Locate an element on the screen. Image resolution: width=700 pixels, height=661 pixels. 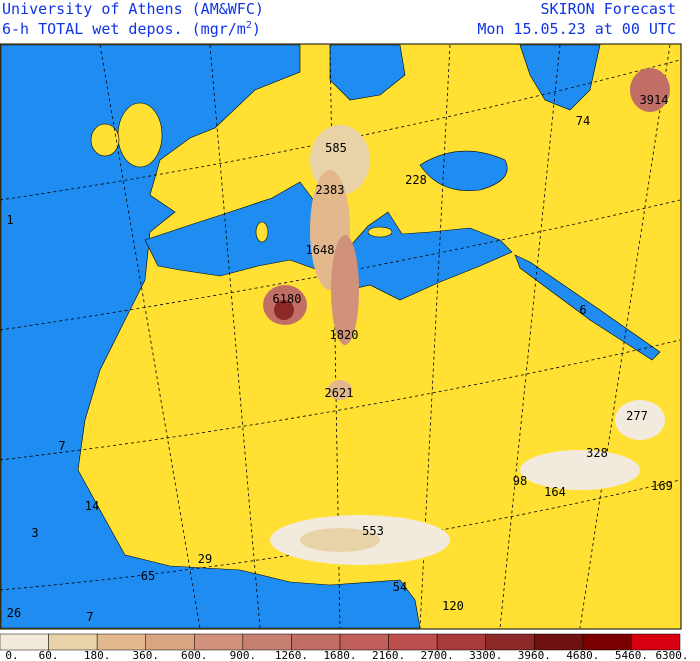
product: SKIRON Forecast is located at coordinates (608, 9).